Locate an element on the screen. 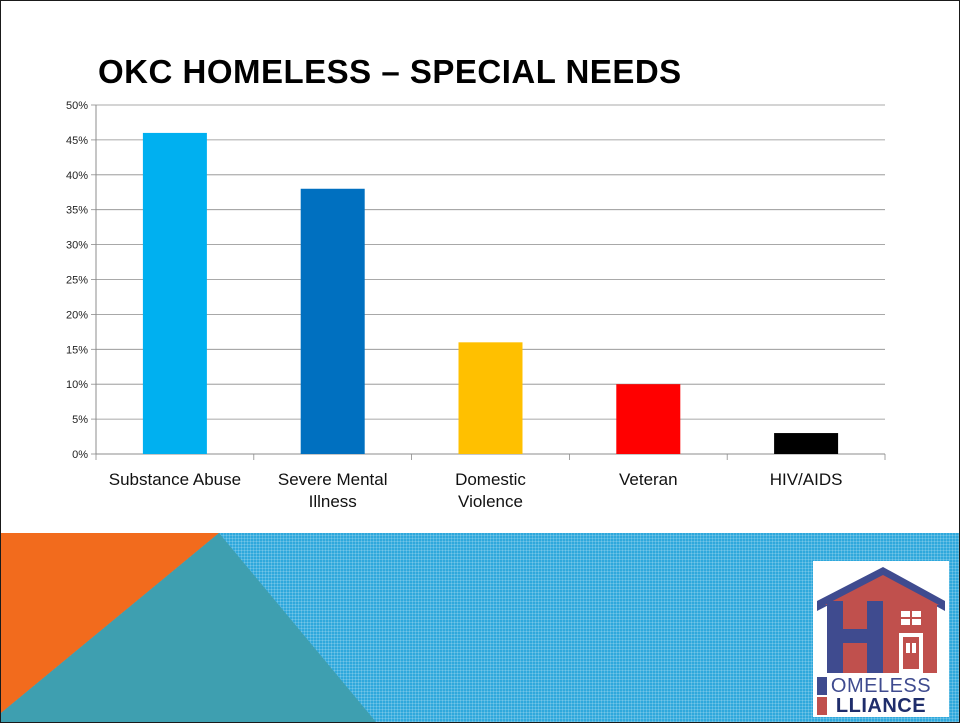 This screenshot has height=723, width=960. y-tick-label: 45% is located at coordinates (77, 141).